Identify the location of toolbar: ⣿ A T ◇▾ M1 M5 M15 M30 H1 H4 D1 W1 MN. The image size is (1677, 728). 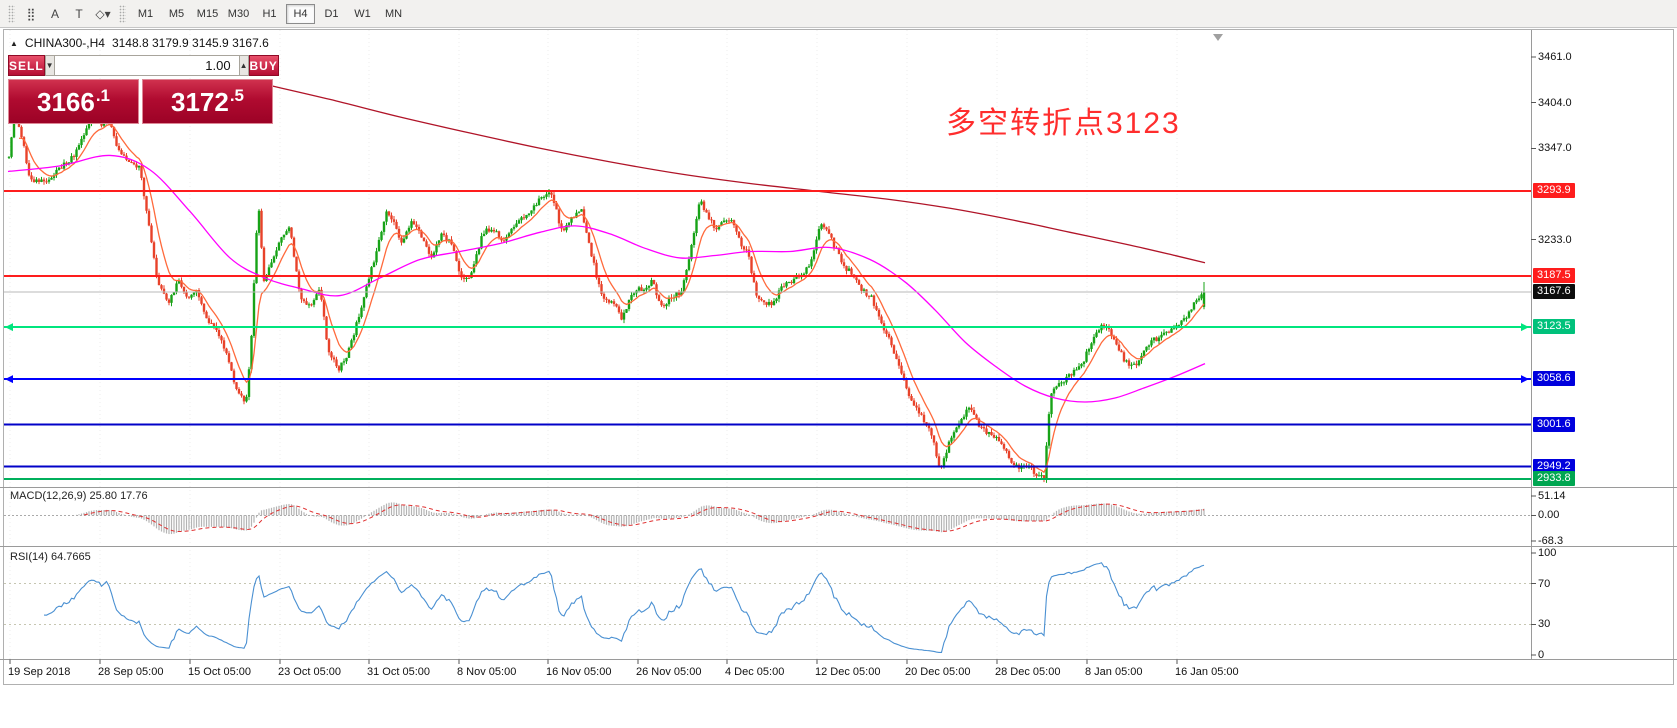
(838, 14).